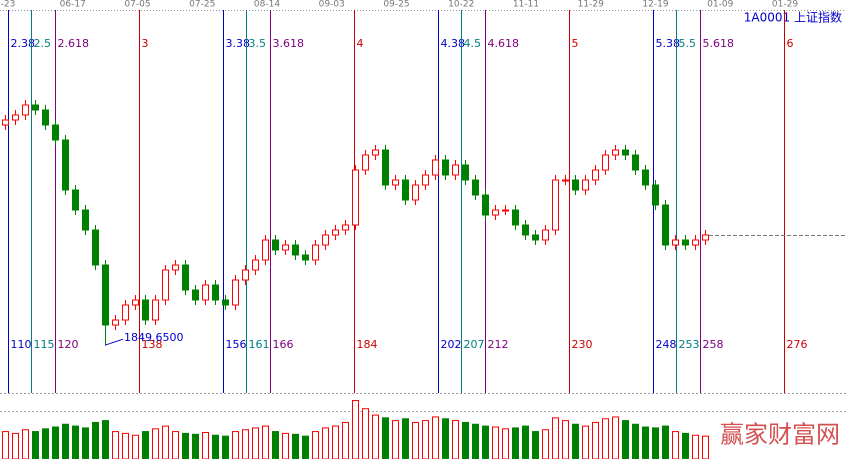  Describe the element at coordinates (790, 43) in the screenshot. I see `cycle-ratio: 6` at that location.